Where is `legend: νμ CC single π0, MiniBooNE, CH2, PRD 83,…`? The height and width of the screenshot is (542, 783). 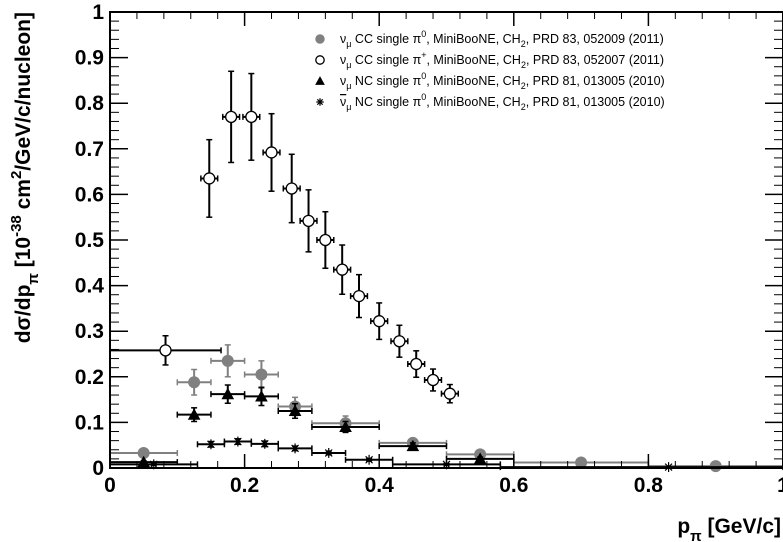 legend: νμ CC single π0, MiniBooNE, CH2, PRD 83,… is located at coordinates (490, 70).